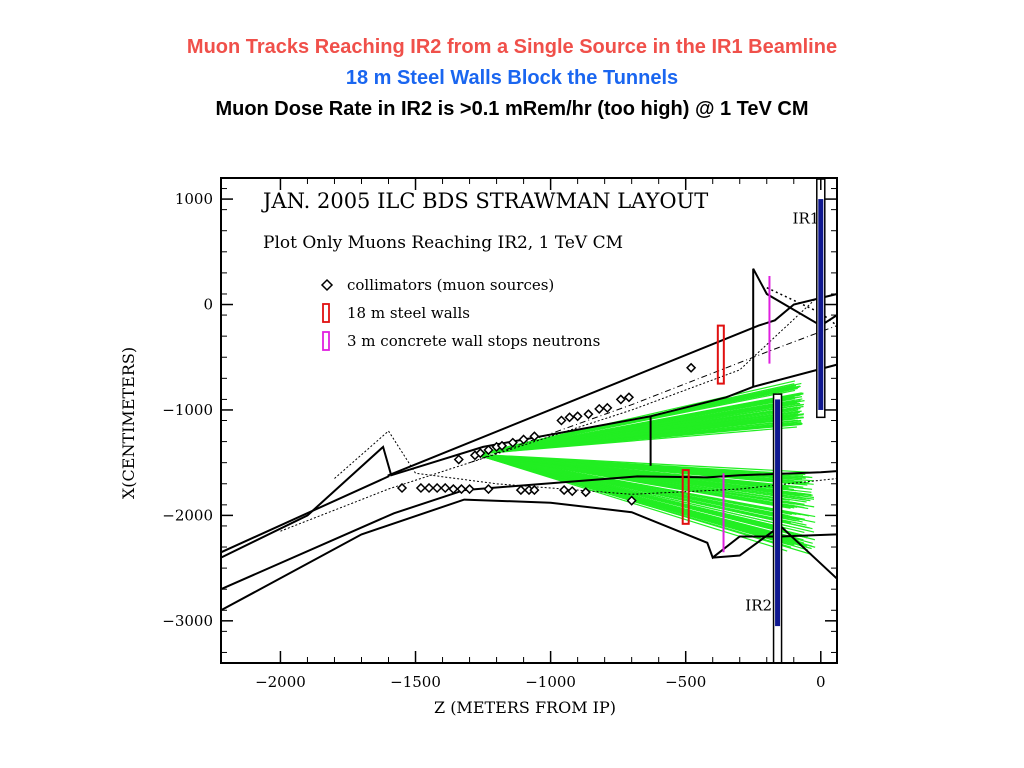  Describe the element at coordinates (408, 313) in the screenshot. I see `legend-label: 18 m steel walls` at that location.